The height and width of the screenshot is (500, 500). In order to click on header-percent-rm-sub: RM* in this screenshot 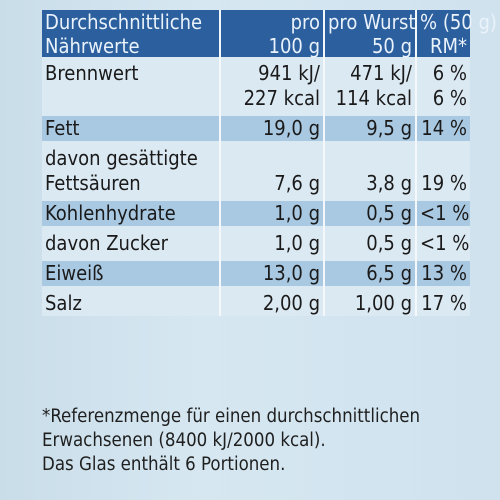, I will do `click(443, 46)`.